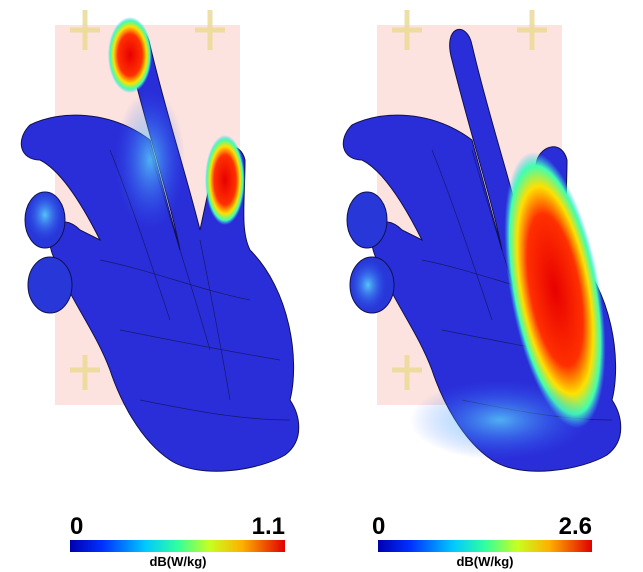 The height and width of the screenshot is (572, 643). I want to click on colorbar-max: 2.6, so click(575, 526).